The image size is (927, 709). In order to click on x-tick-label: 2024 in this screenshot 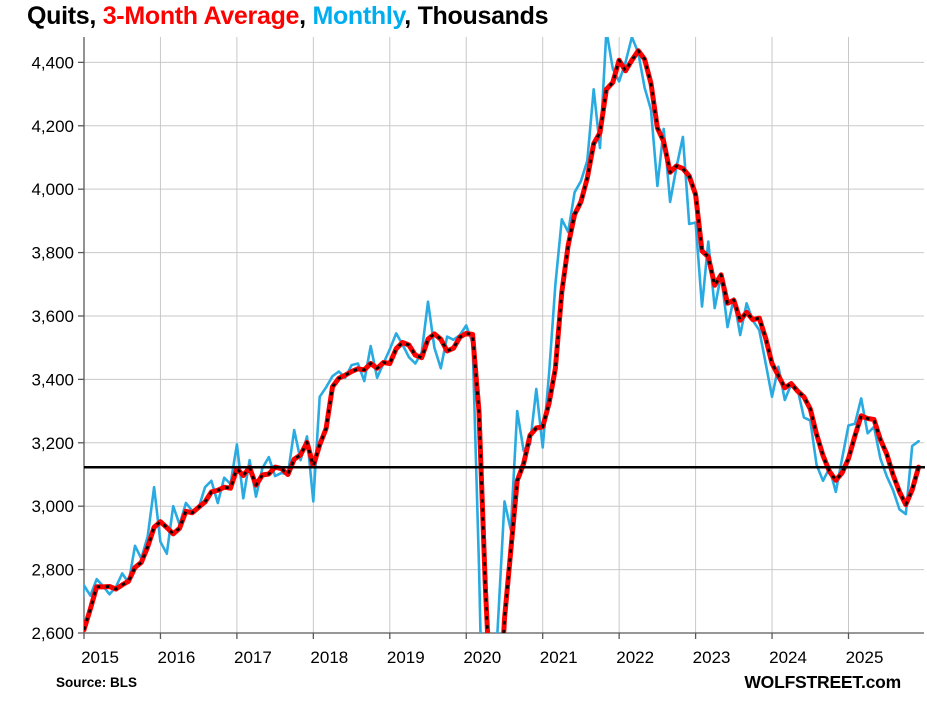, I will do `click(788, 657)`.